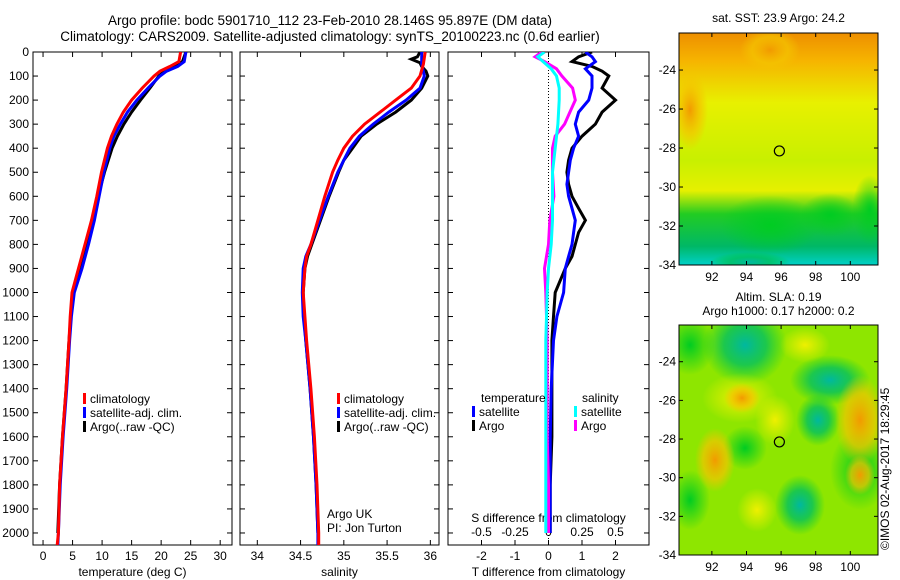 The image size is (900, 580). Describe the element at coordinates (339, 572) in the screenshot. I see `x-axis-label: salinity` at that location.